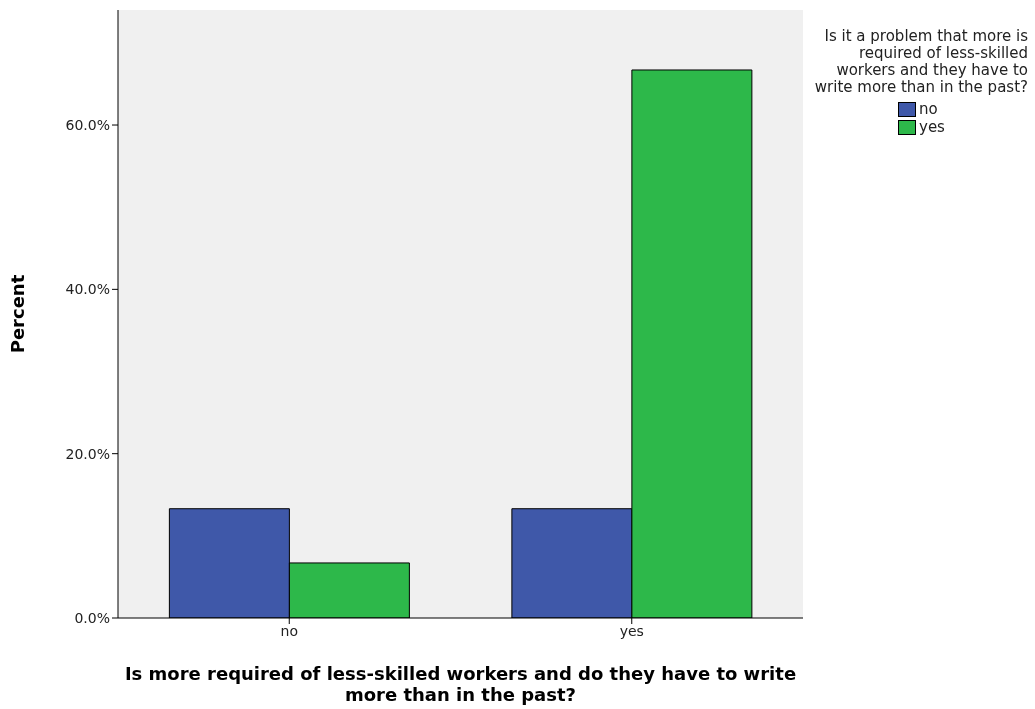 The image size is (1035, 709). What do you see at coordinates (920, 61) in the screenshot?
I see `legend-title: Is it a problem that more is required of less-skilled workers and they have to write more than in the past?` at bounding box center [920, 61].